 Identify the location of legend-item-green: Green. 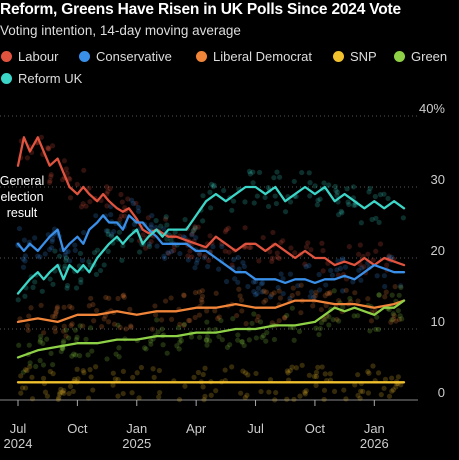
(420, 56).